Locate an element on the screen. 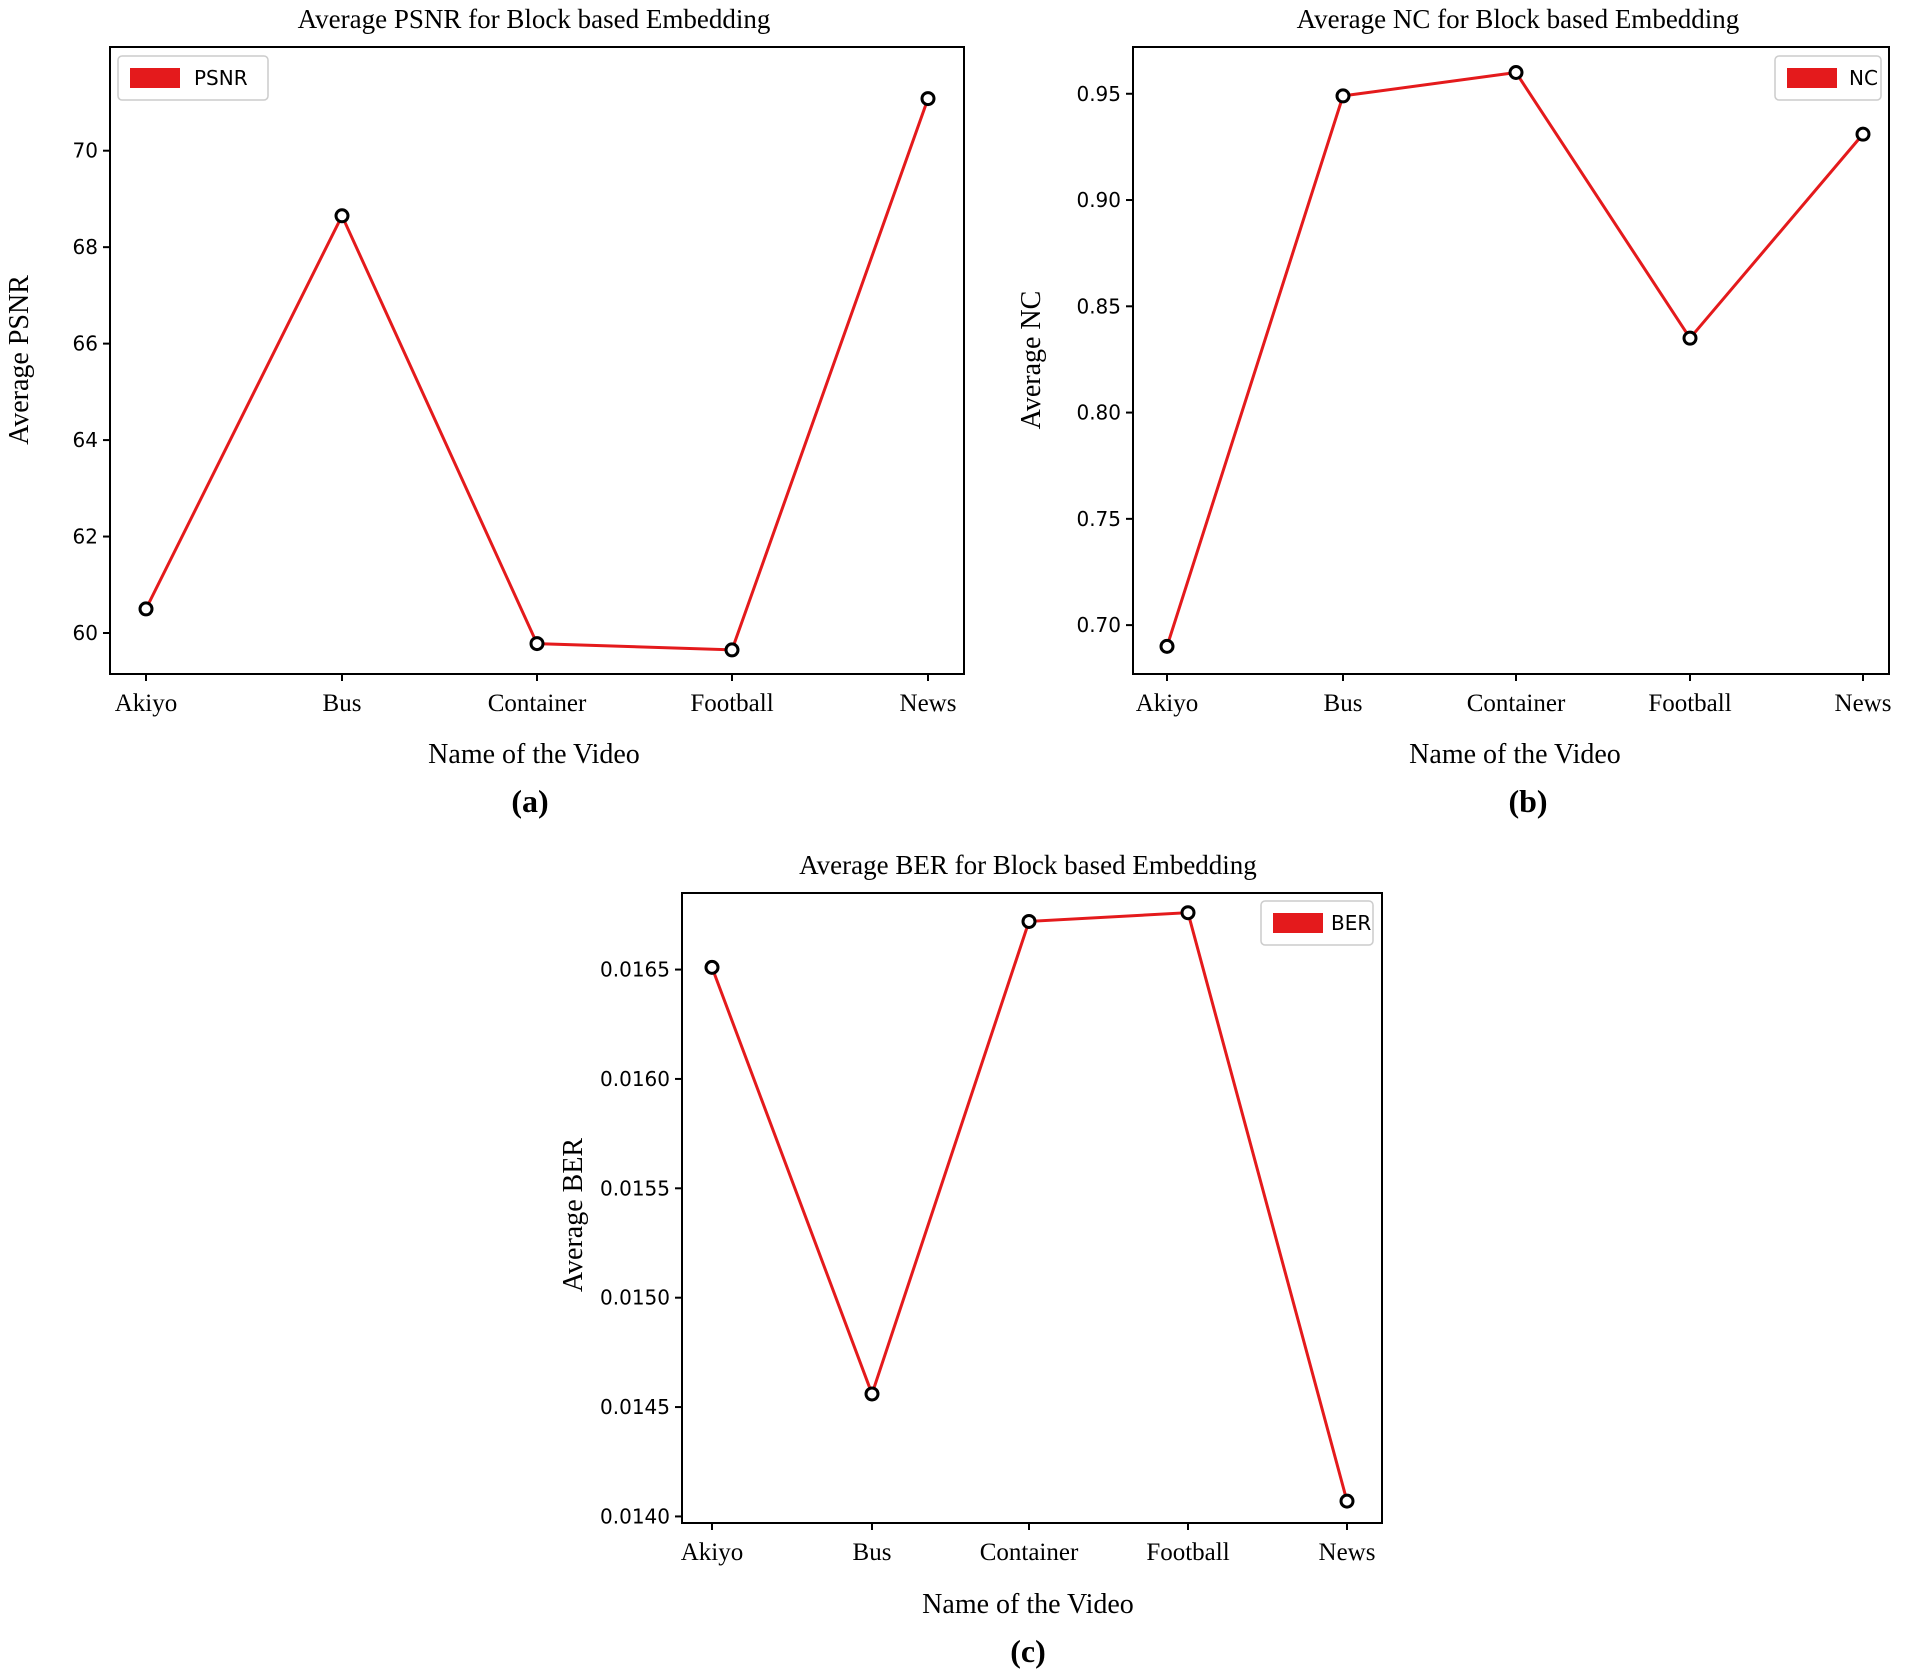 The width and height of the screenshot is (1905, 1673). y-tick-label: 70 is located at coordinates (85, 151).